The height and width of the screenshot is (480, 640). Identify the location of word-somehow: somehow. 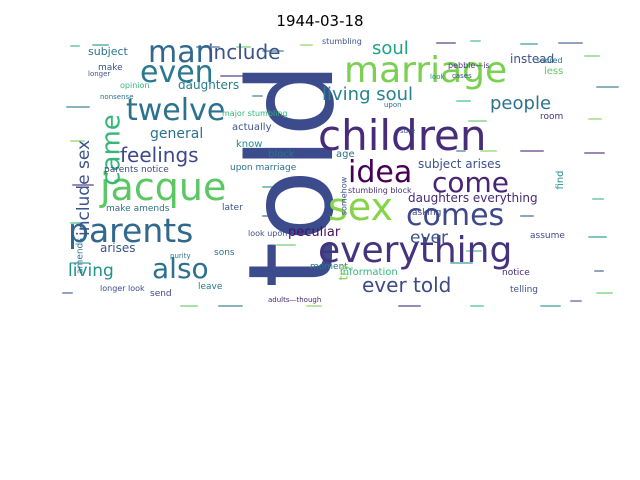
(344, 195).